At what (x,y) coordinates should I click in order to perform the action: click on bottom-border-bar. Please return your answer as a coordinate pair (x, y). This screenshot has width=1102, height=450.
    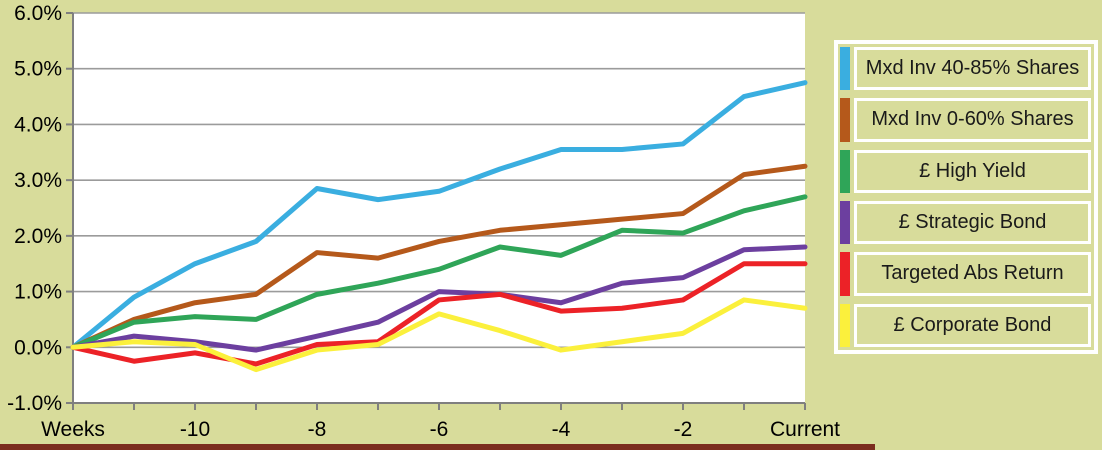
    Looking at the image, I should click on (437, 447).